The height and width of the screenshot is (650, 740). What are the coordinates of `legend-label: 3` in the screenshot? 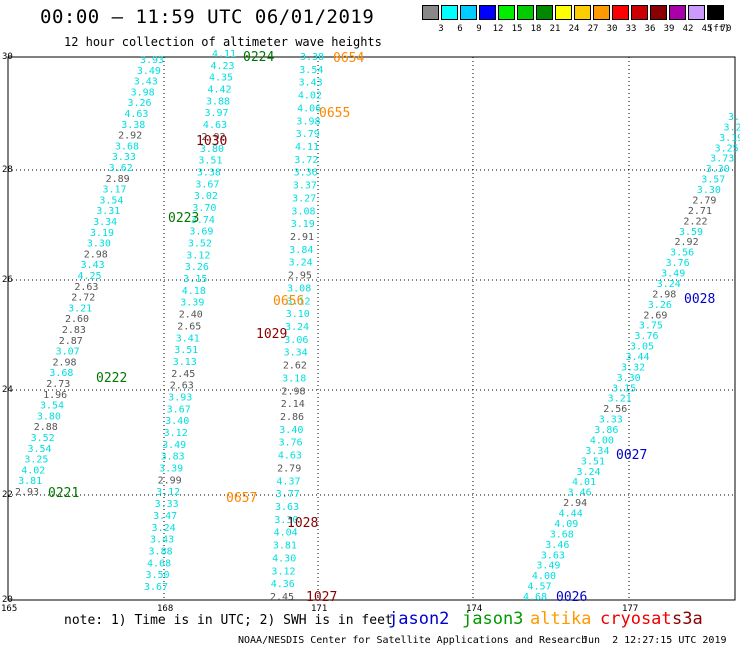 It's located at (441, 29).